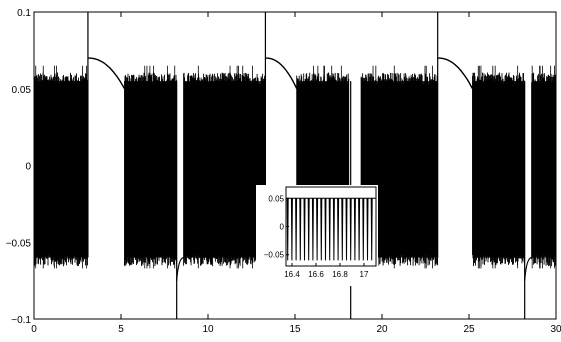 The height and width of the screenshot is (342, 561). What do you see at coordinates (316, 274) in the screenshot?
I see `inset-x-tick-label: 16.6` at bounding box center [316, 274].